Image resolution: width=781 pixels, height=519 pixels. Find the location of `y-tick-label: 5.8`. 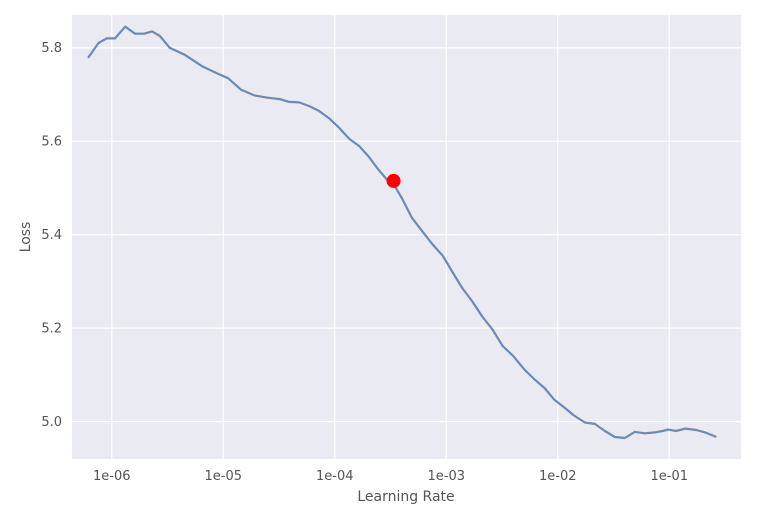

y-tick-label: 5.8 is located at coordinates (51, 48).